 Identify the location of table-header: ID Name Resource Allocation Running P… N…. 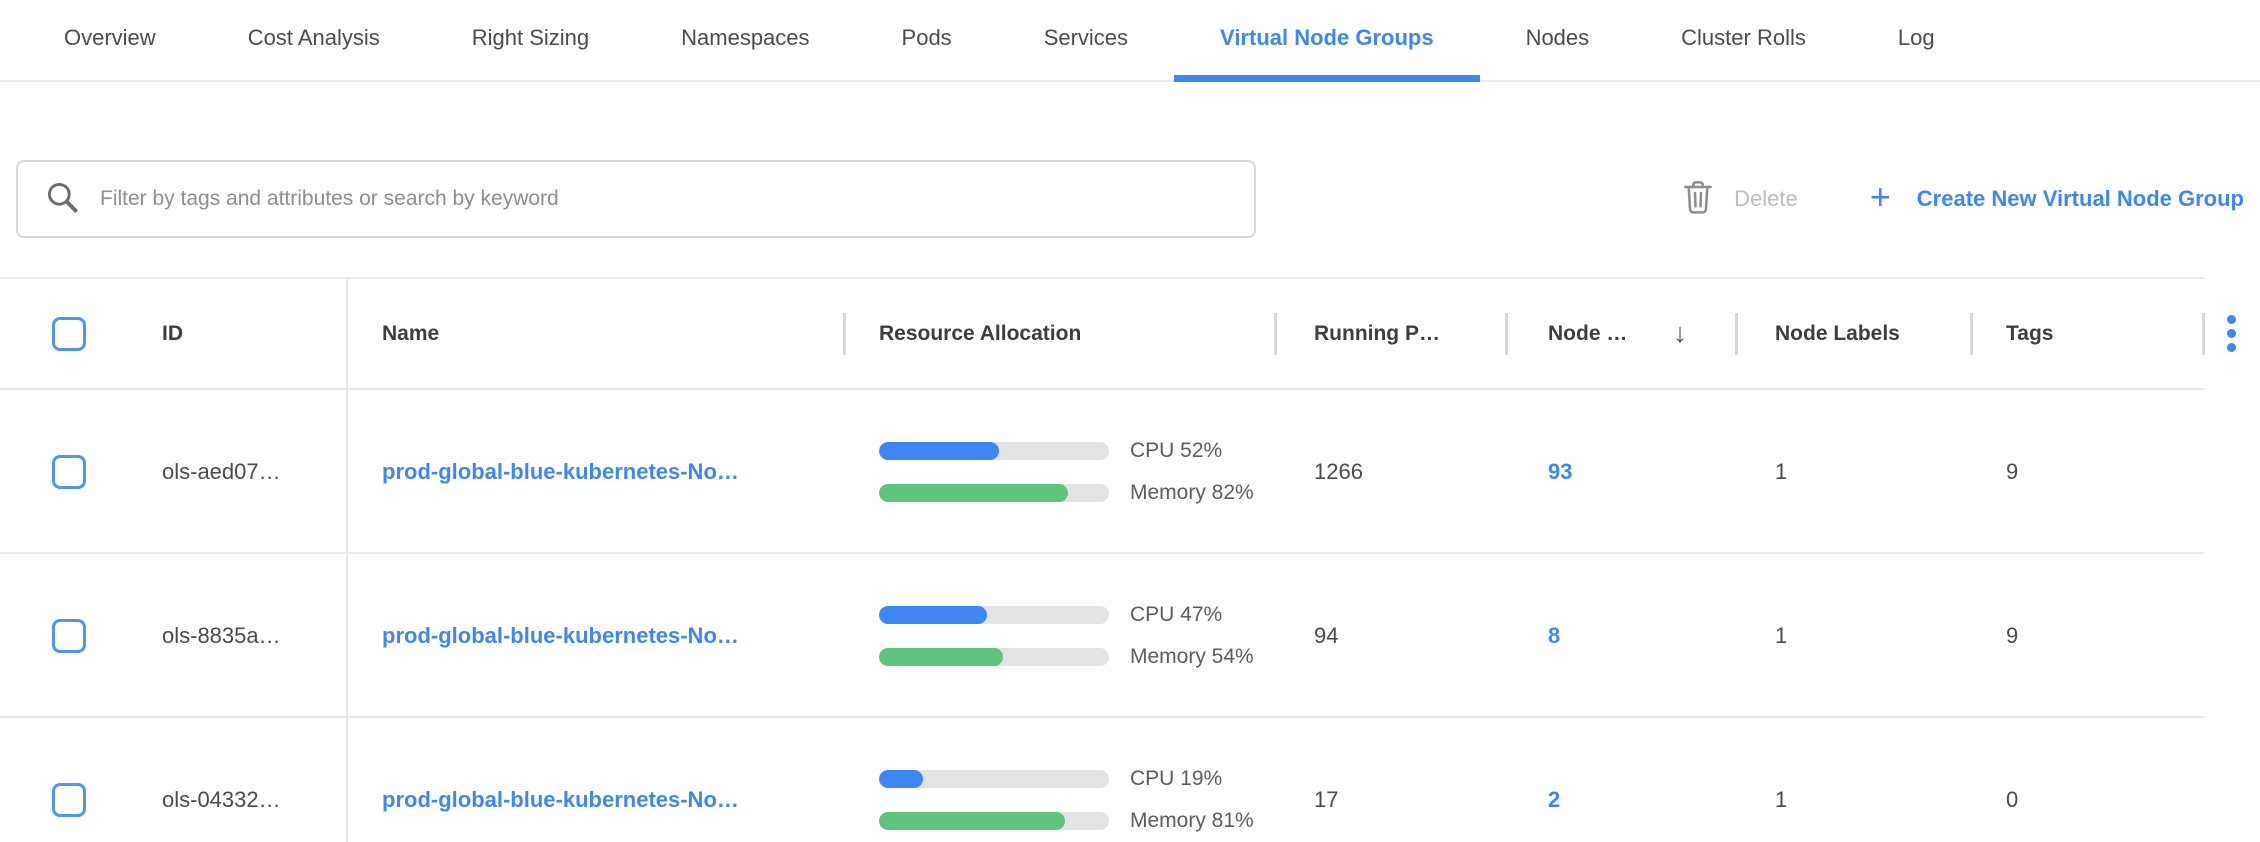
(1130, 333).